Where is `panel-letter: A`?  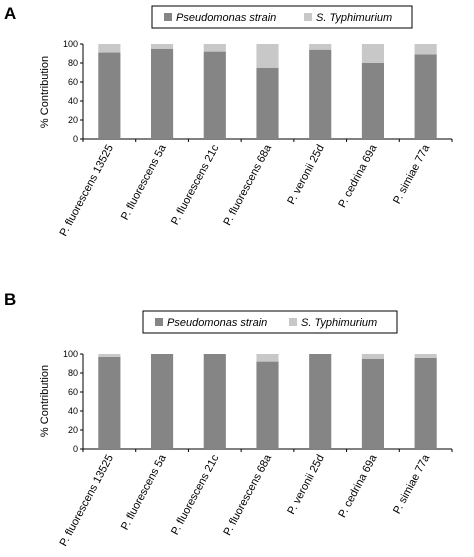
panel-letter: A is located at coordinates (10, 13).